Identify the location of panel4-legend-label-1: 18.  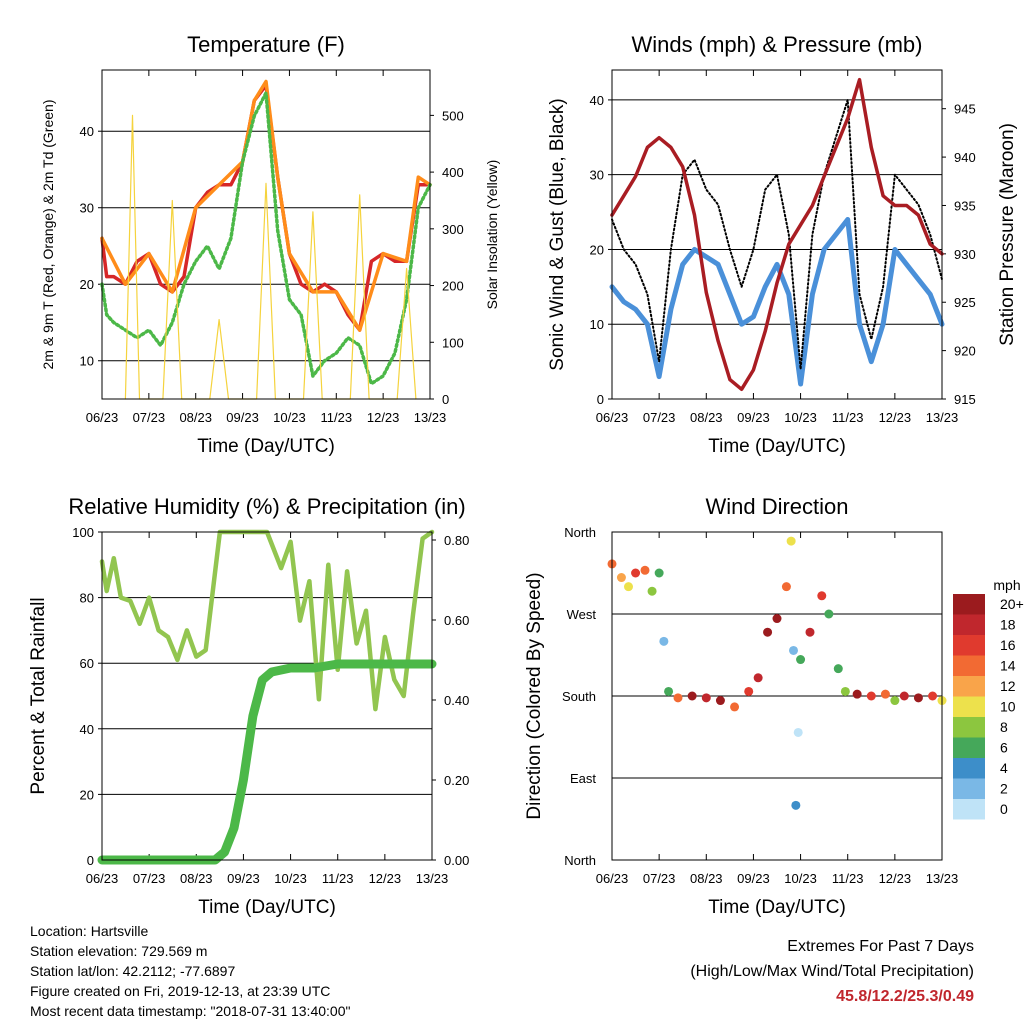
(1008, 625).